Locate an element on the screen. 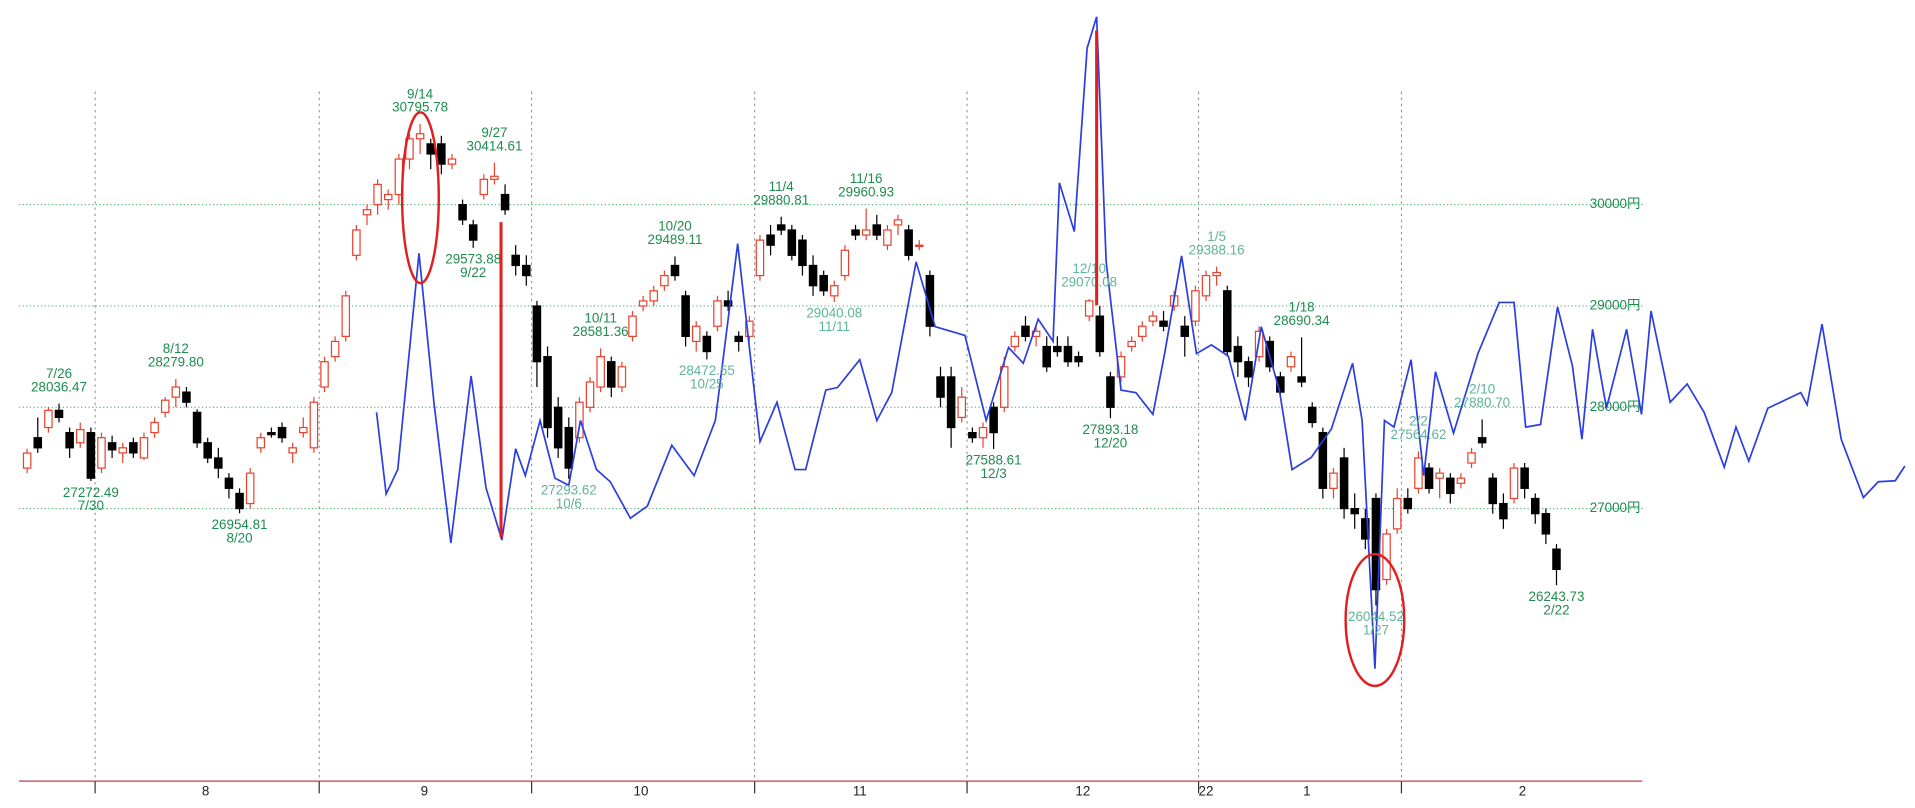 This screenshot has width=1915, height=808. annotation-value: 29489.11 is located at coordinates (675, 239).